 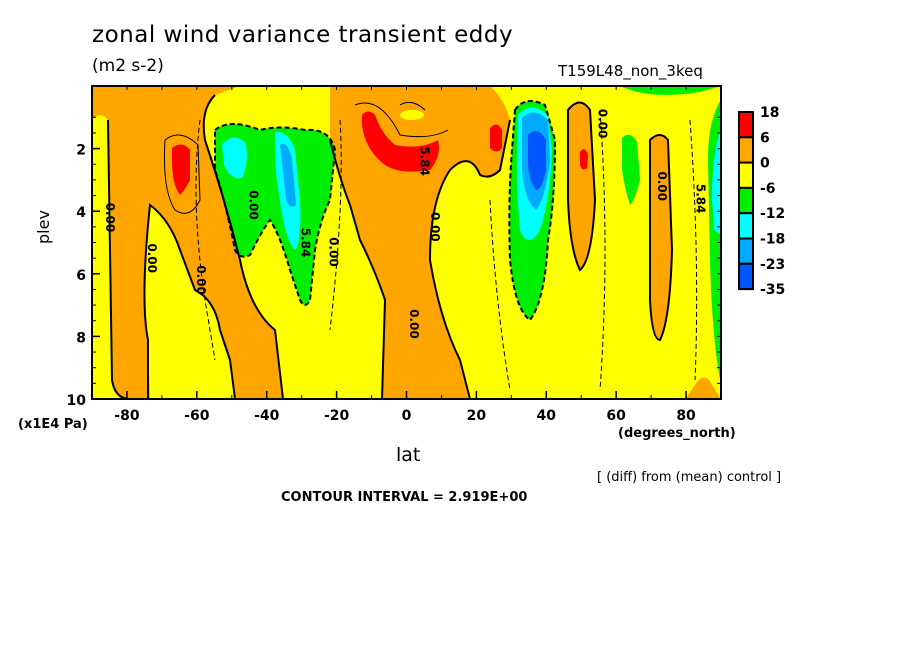 What do you see at coordinates (187, 242) in the screenshot?
I see `fill-orange-sh-high` at bounding box center [187, 242].